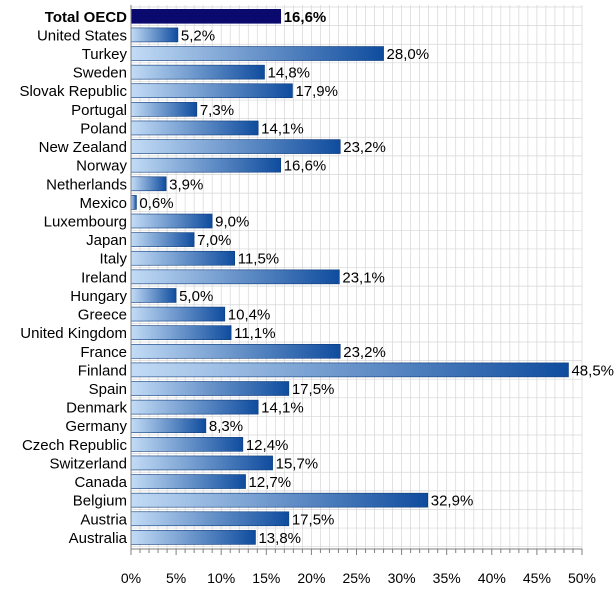  I want to click on bar-netherlands, so click(148, 184).